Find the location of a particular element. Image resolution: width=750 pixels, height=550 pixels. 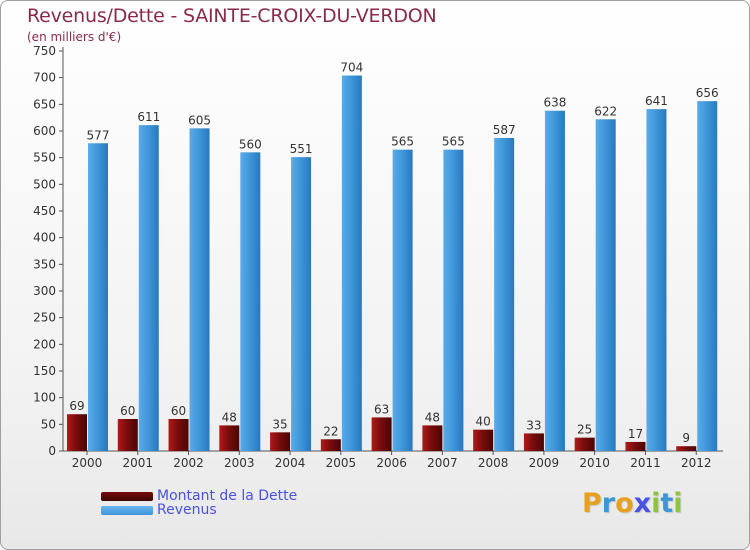

data-label-revenue: 638 is located at coordinates (554, 103).